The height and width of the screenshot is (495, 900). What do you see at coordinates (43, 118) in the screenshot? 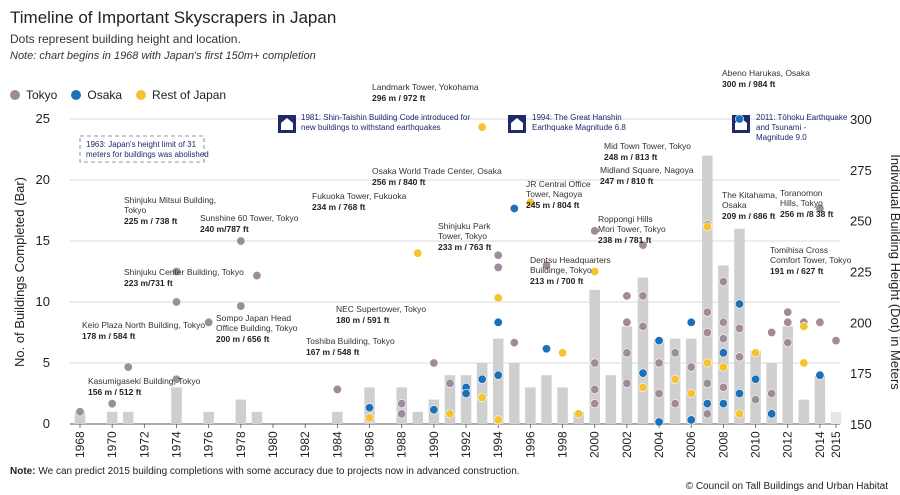
I see `y-tick-label: 25` at bounding box center [43, 118].